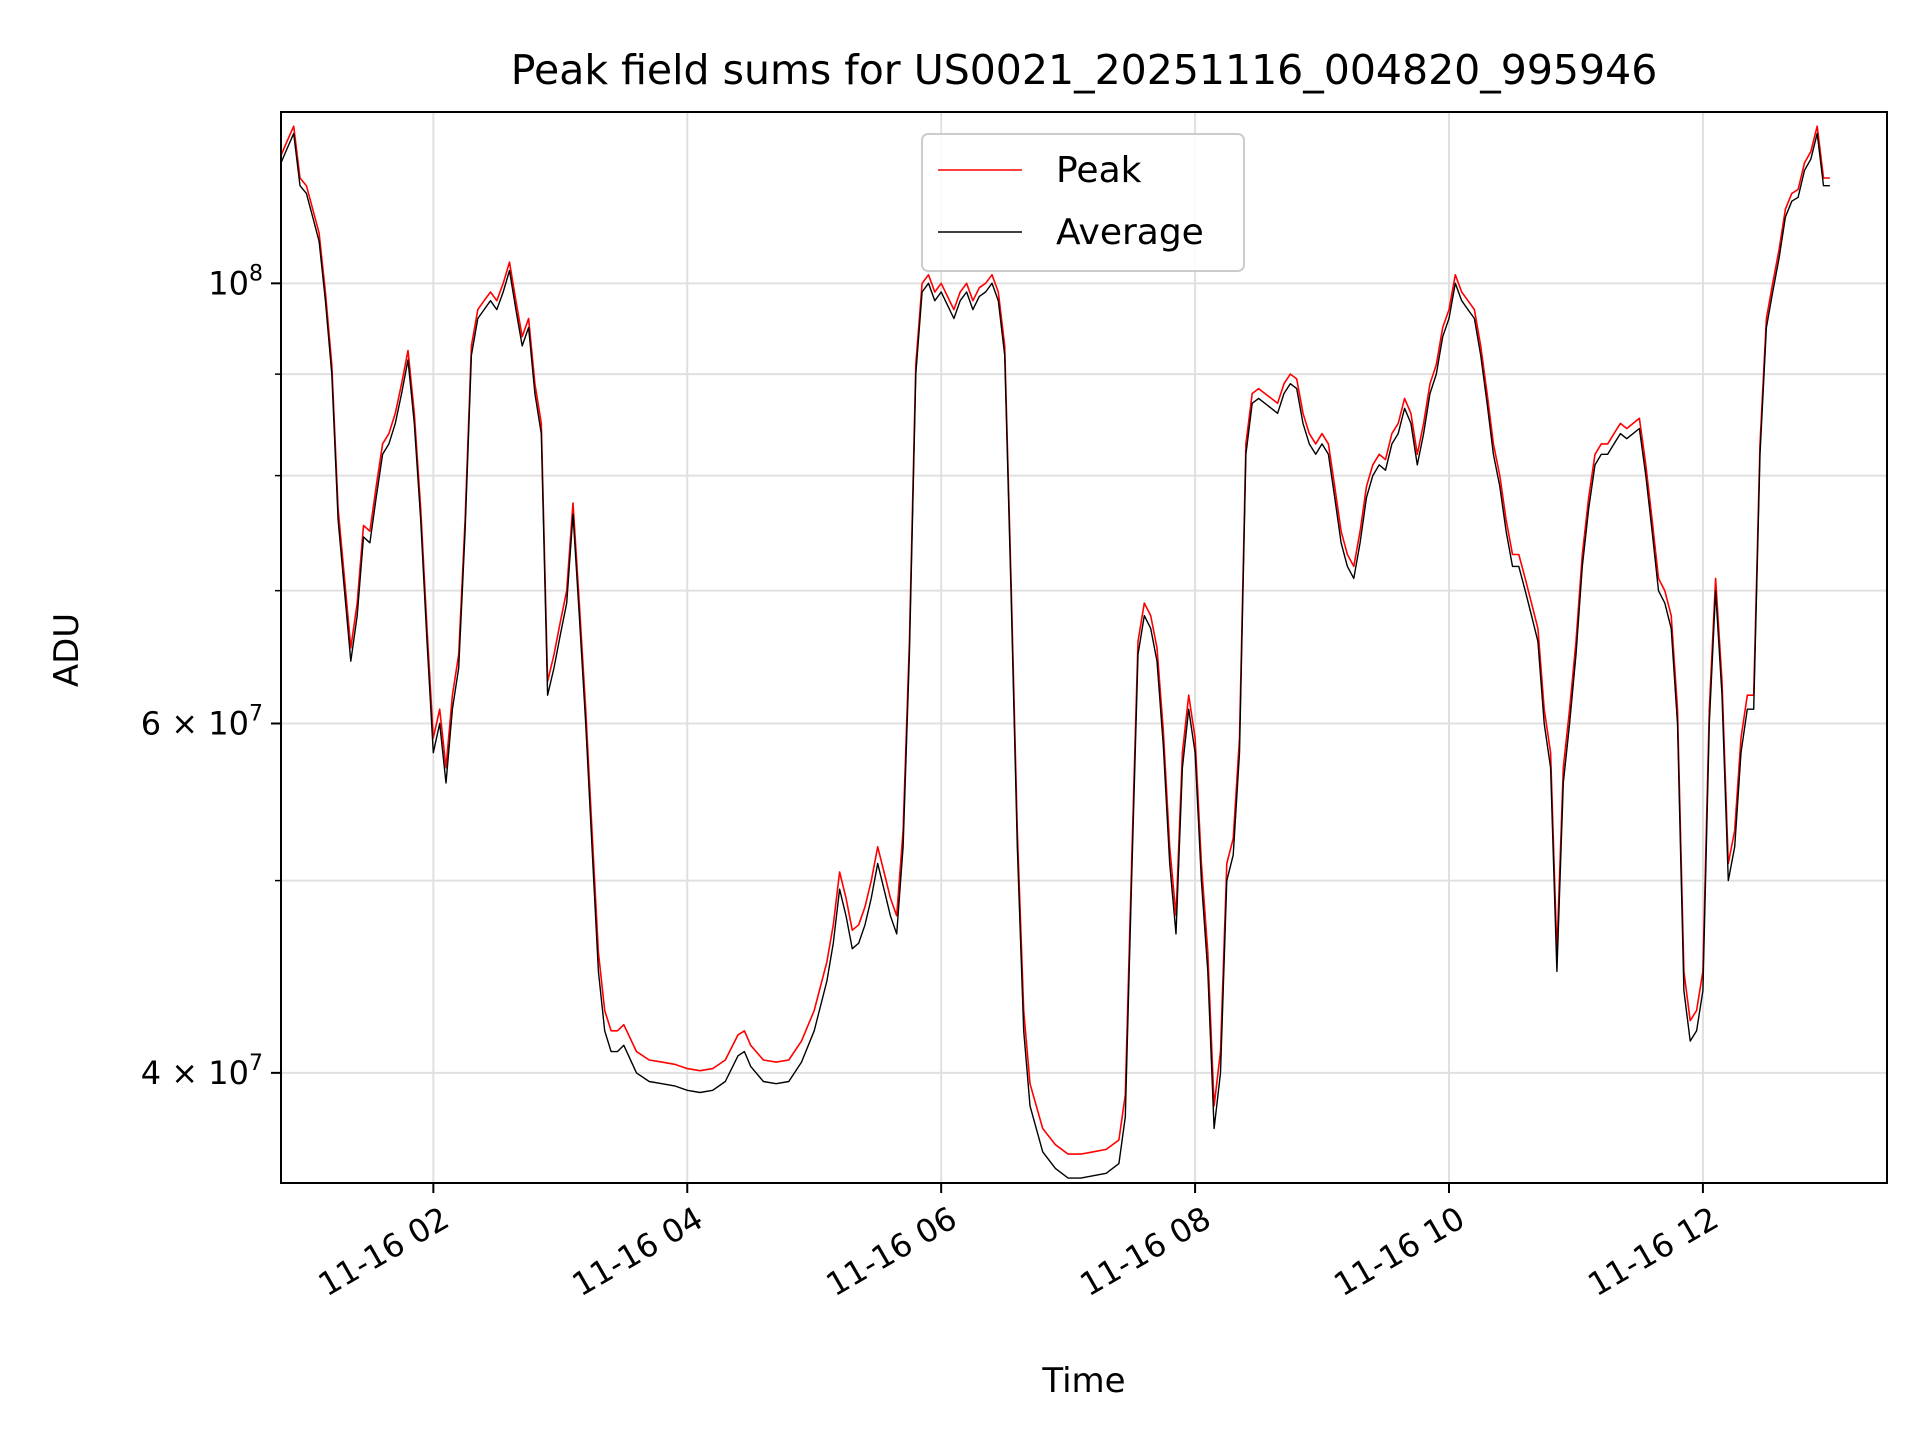 This screenshot has width=1920, height=1440. I want to click on y-tick-label: 108, so click(235, 281).